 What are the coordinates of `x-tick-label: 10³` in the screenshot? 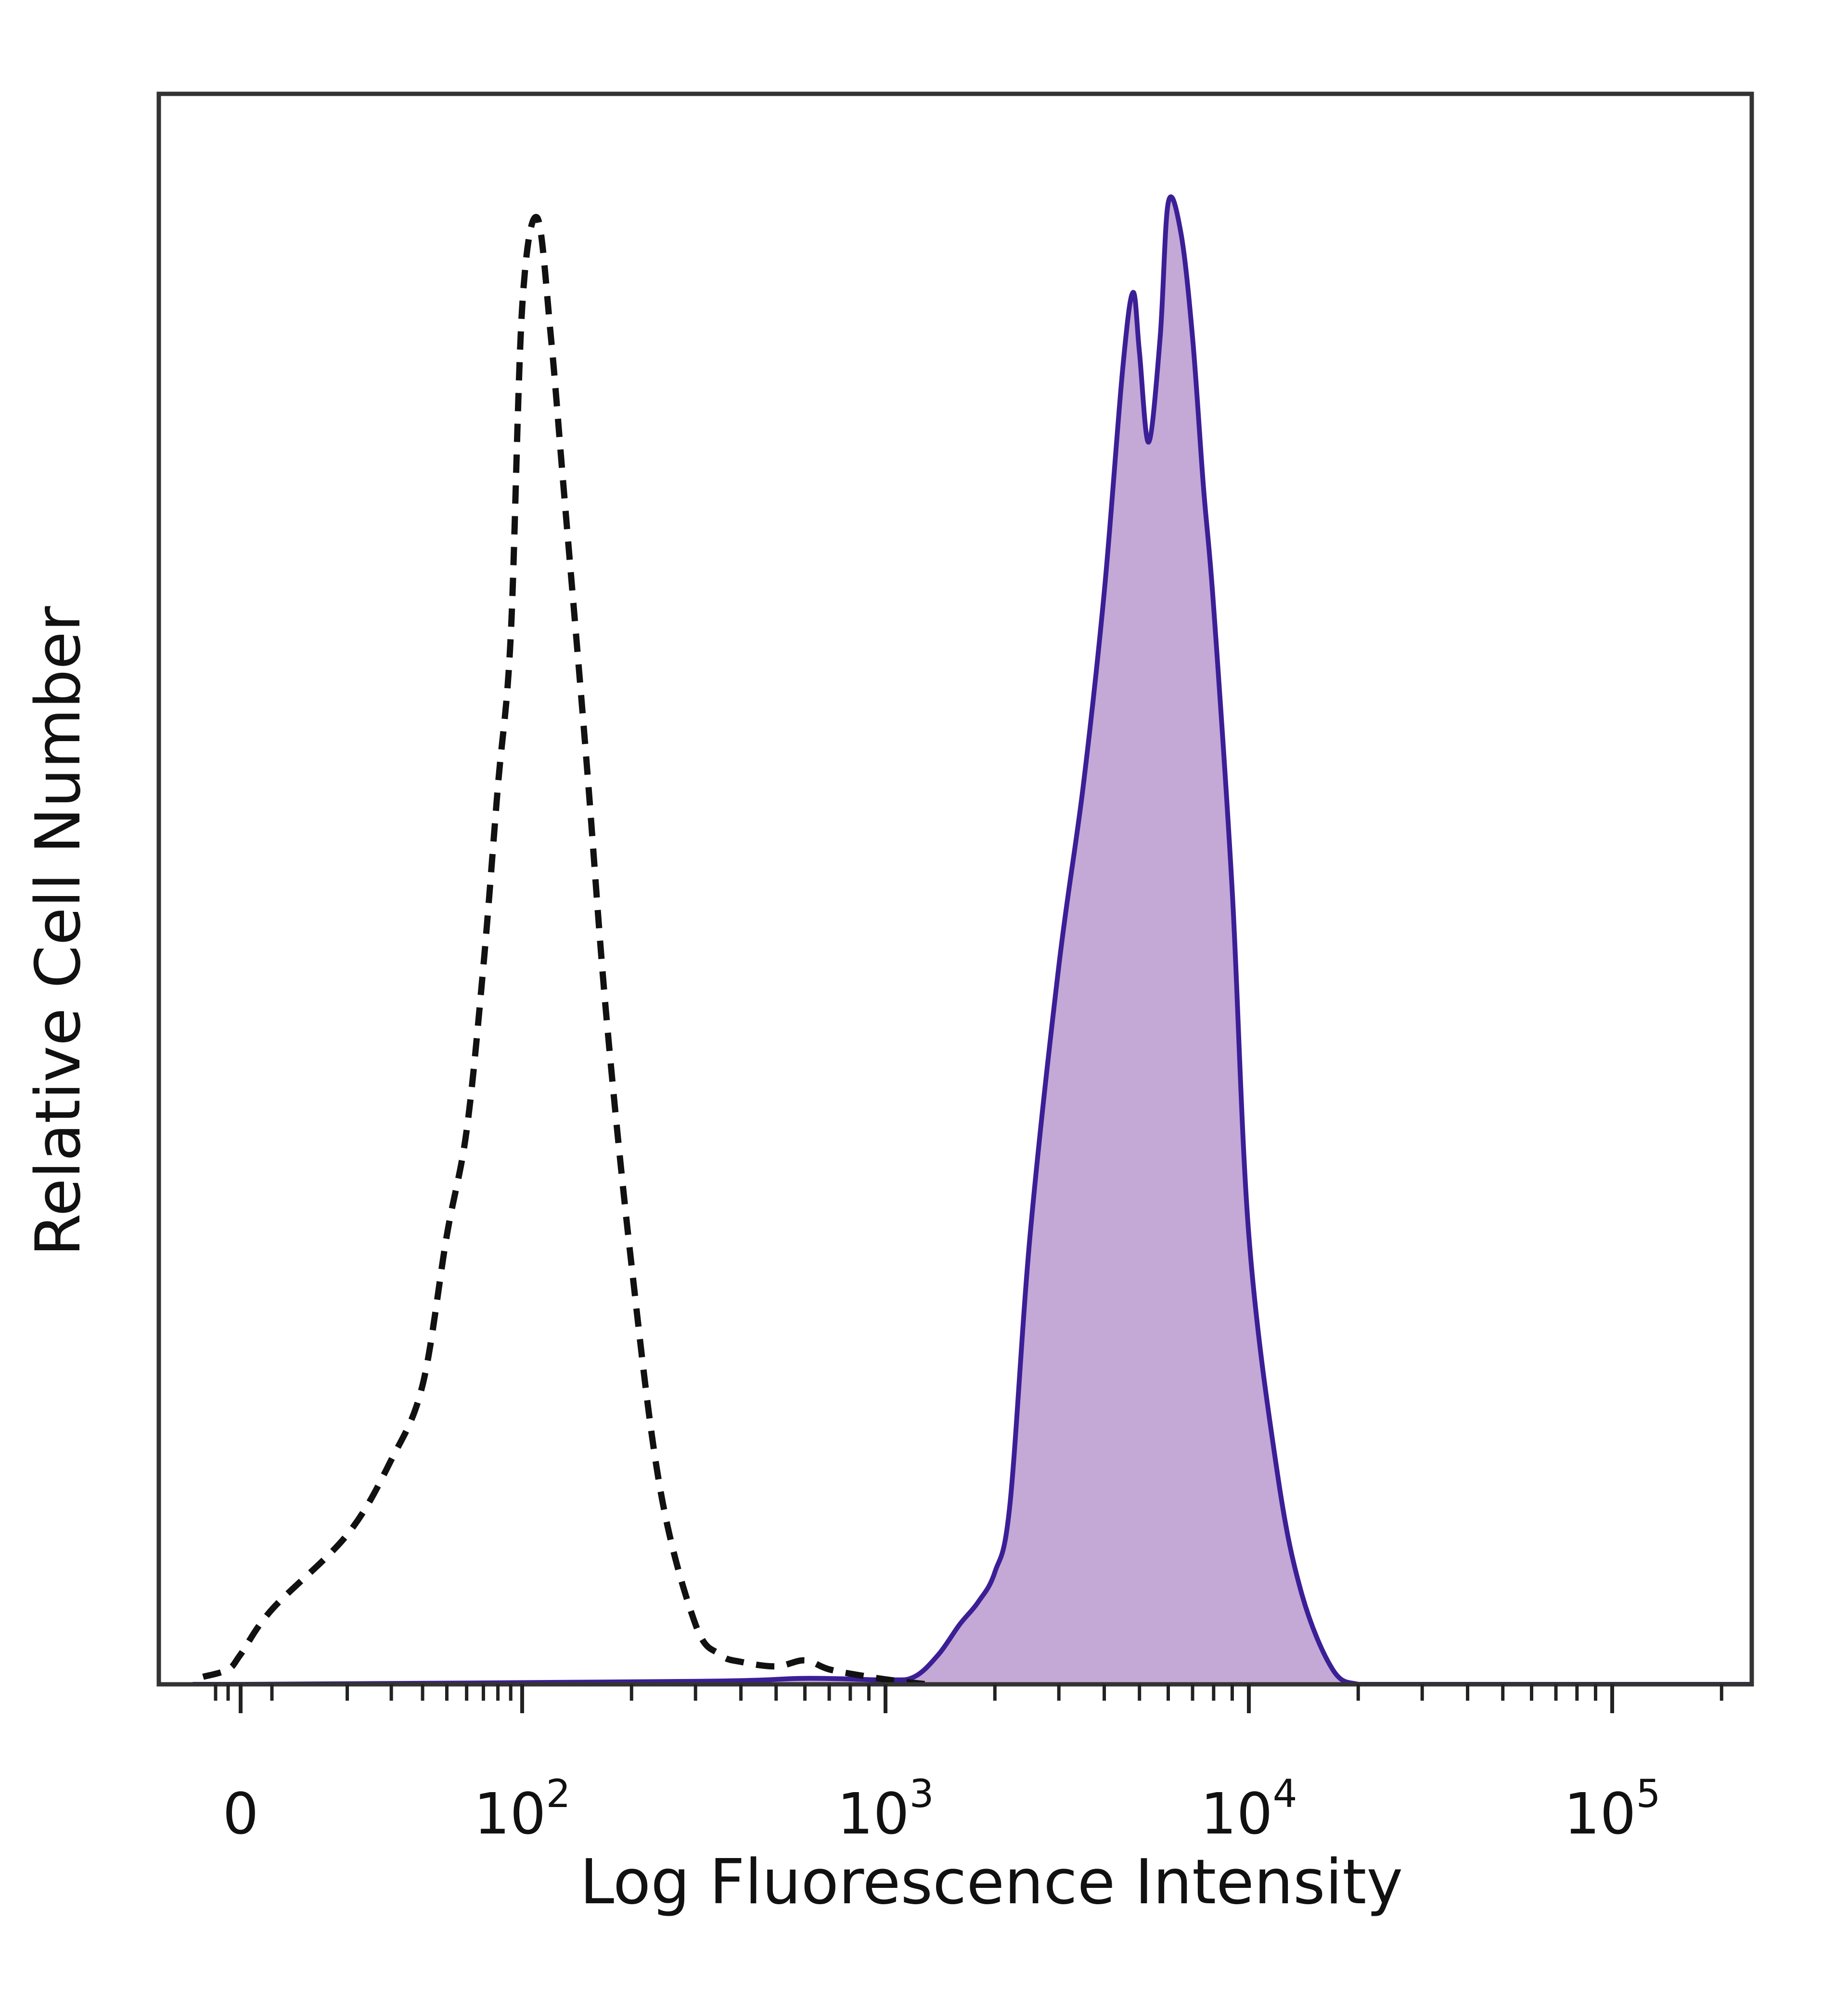 It's located at (885, 1809).